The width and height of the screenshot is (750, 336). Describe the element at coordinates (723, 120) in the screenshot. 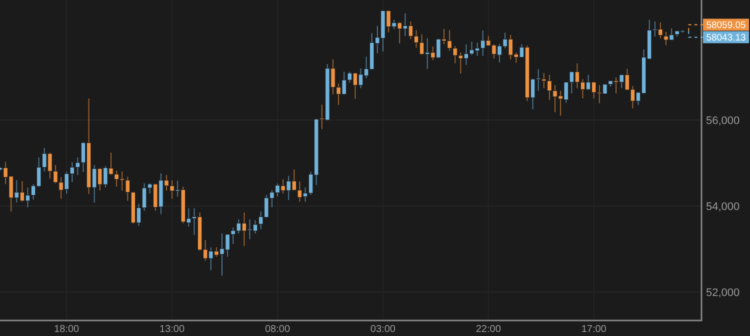

I see `y-tick-label: 56,000` at that location.